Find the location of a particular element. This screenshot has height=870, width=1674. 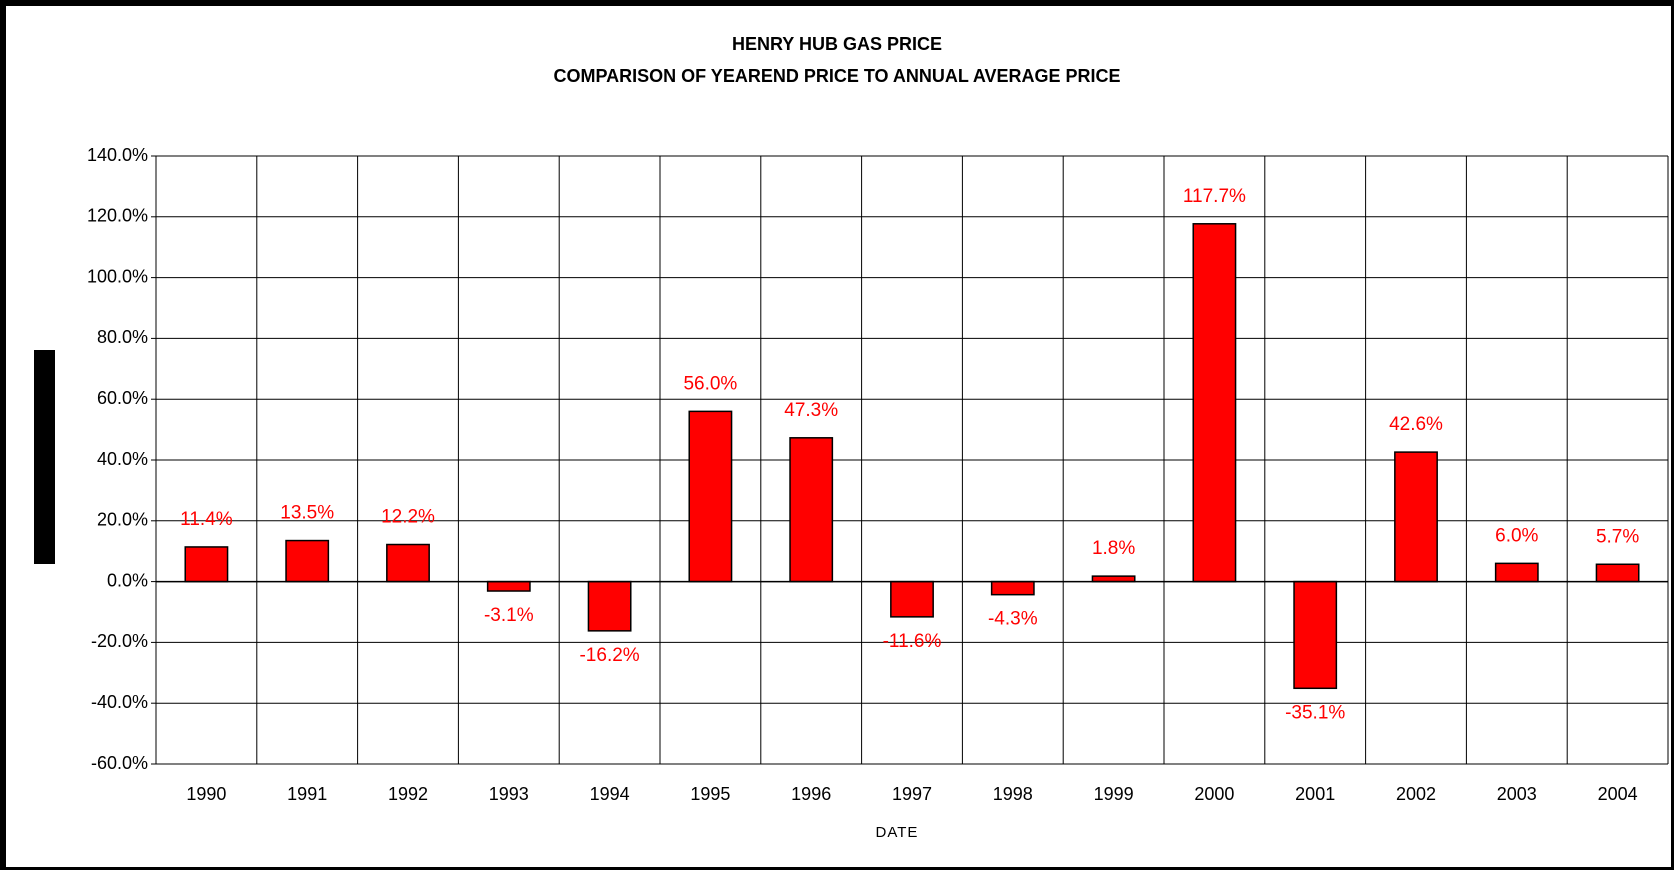

x-tick-label: 2001 is located at coordinates (1315, 794).